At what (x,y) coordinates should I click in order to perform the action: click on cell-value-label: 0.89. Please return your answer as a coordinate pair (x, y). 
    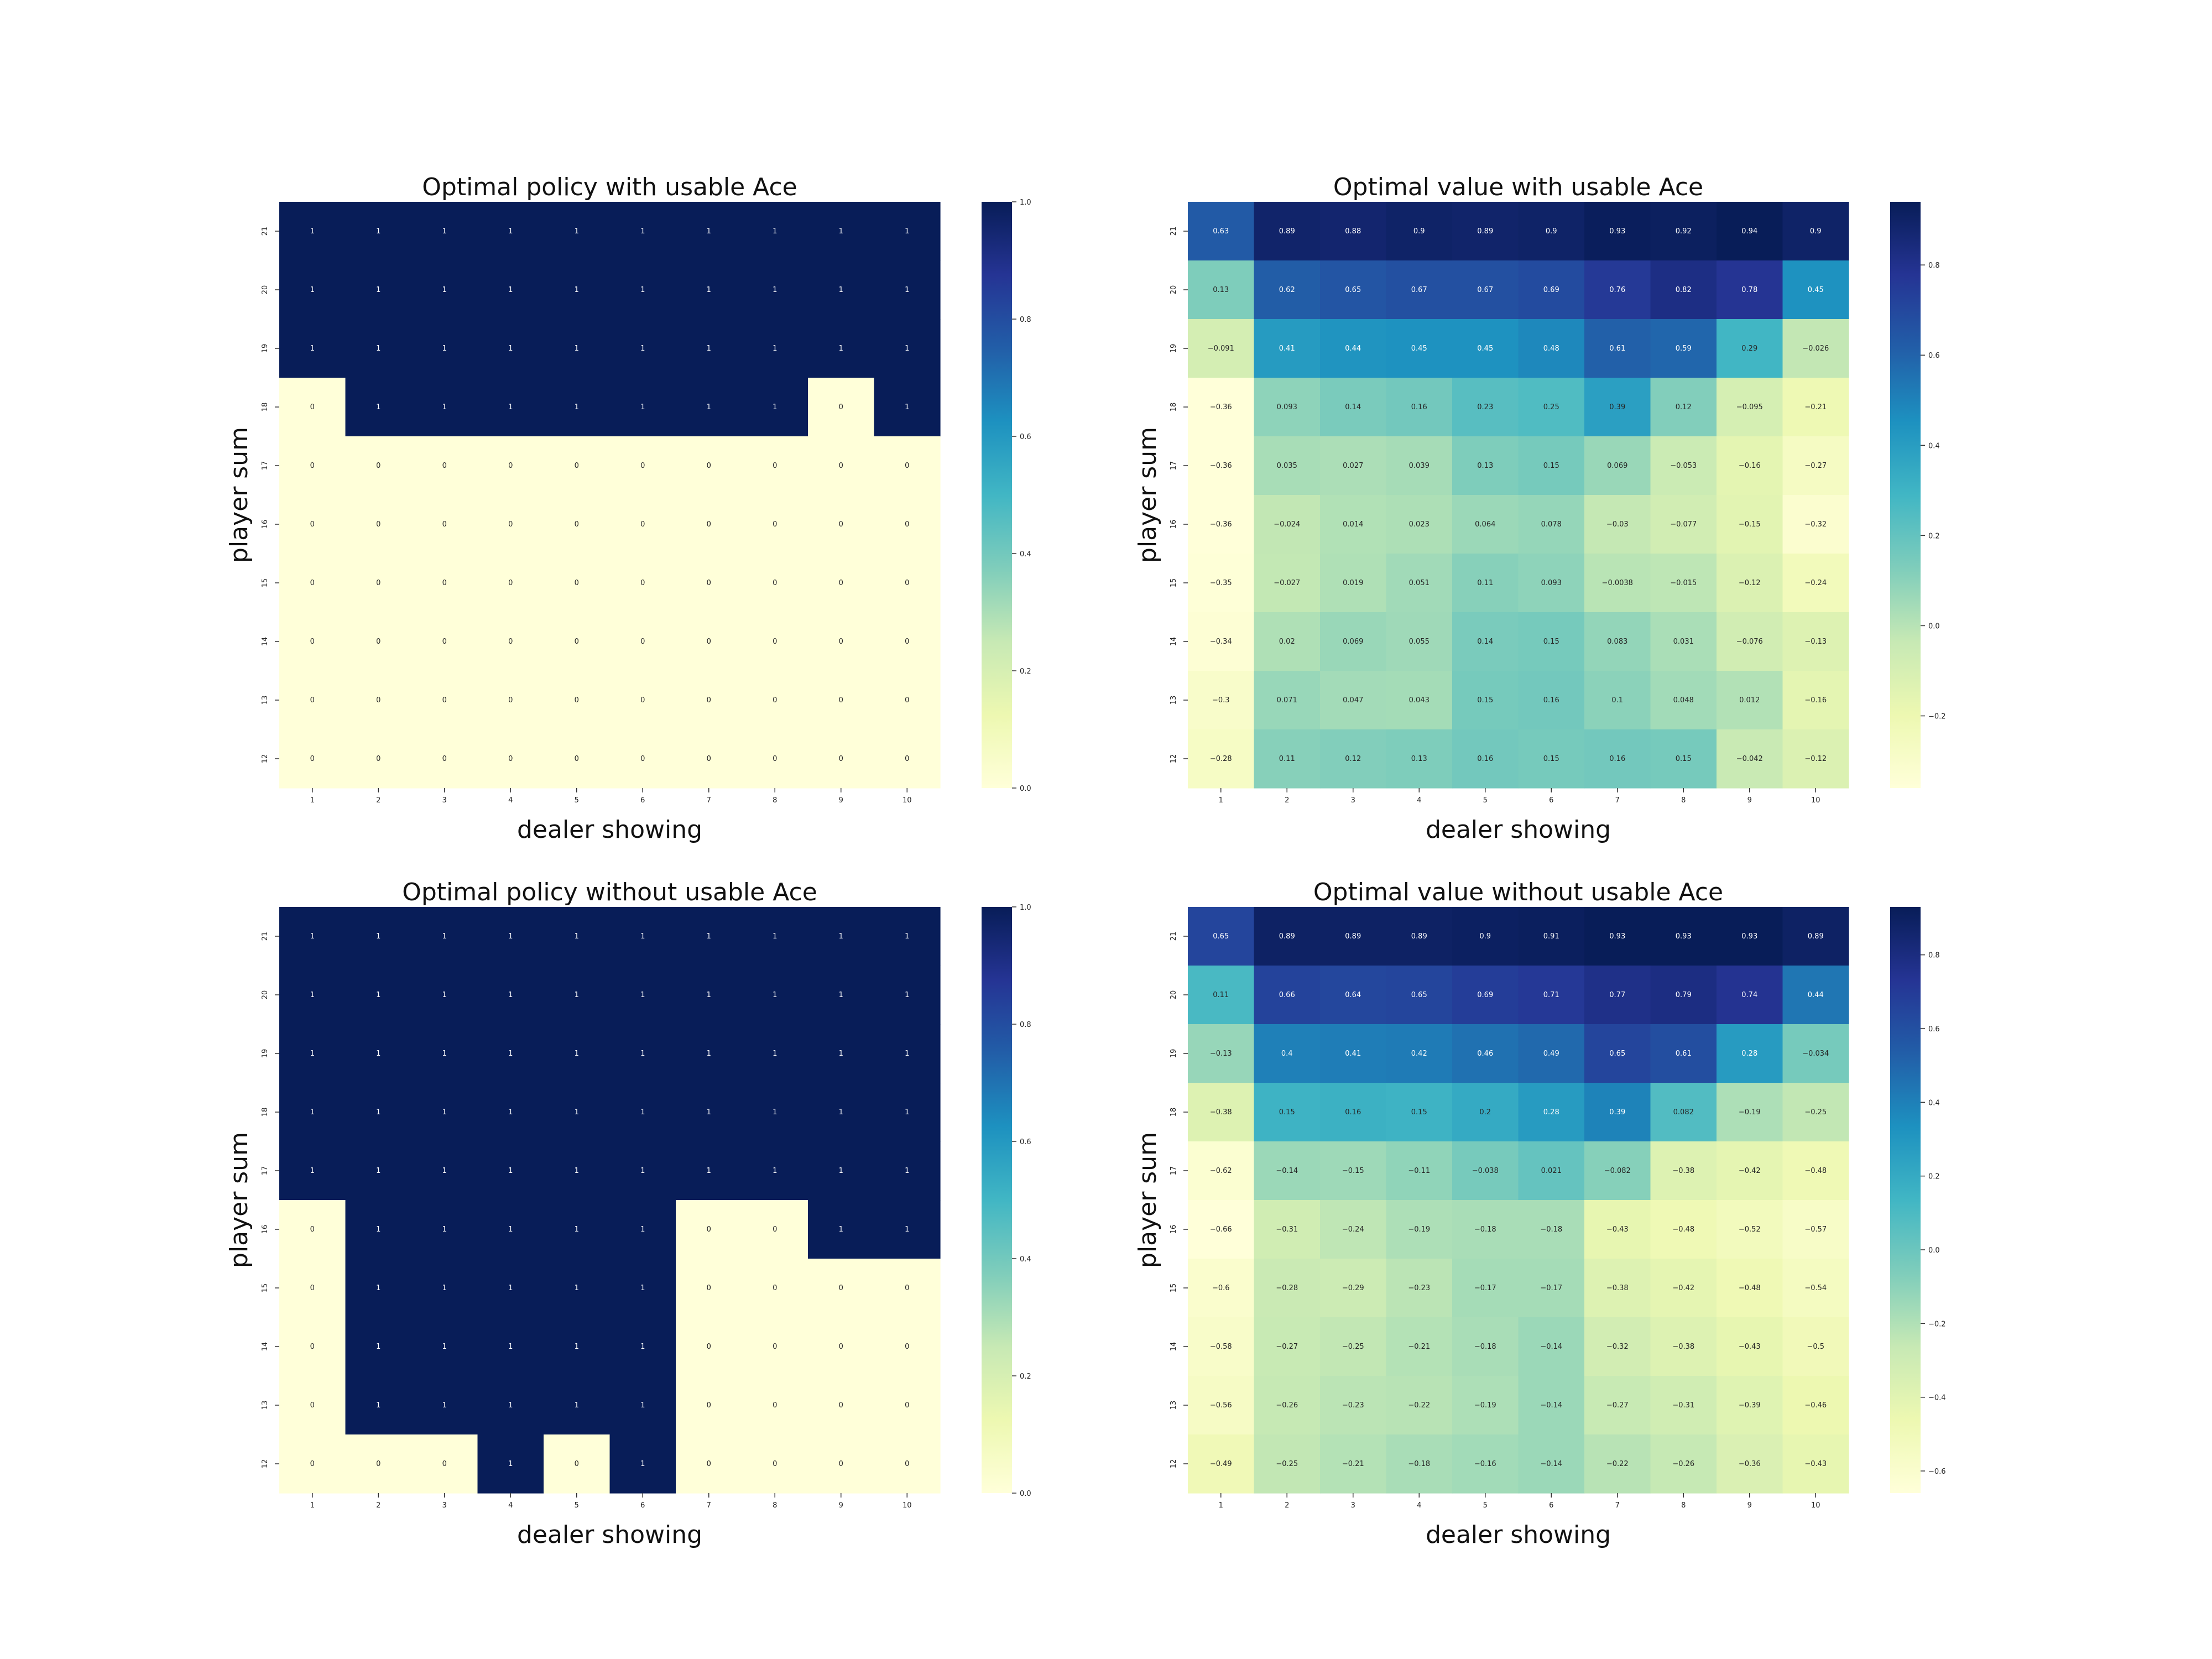
    Looking at the image, I should click on (1816, 937).